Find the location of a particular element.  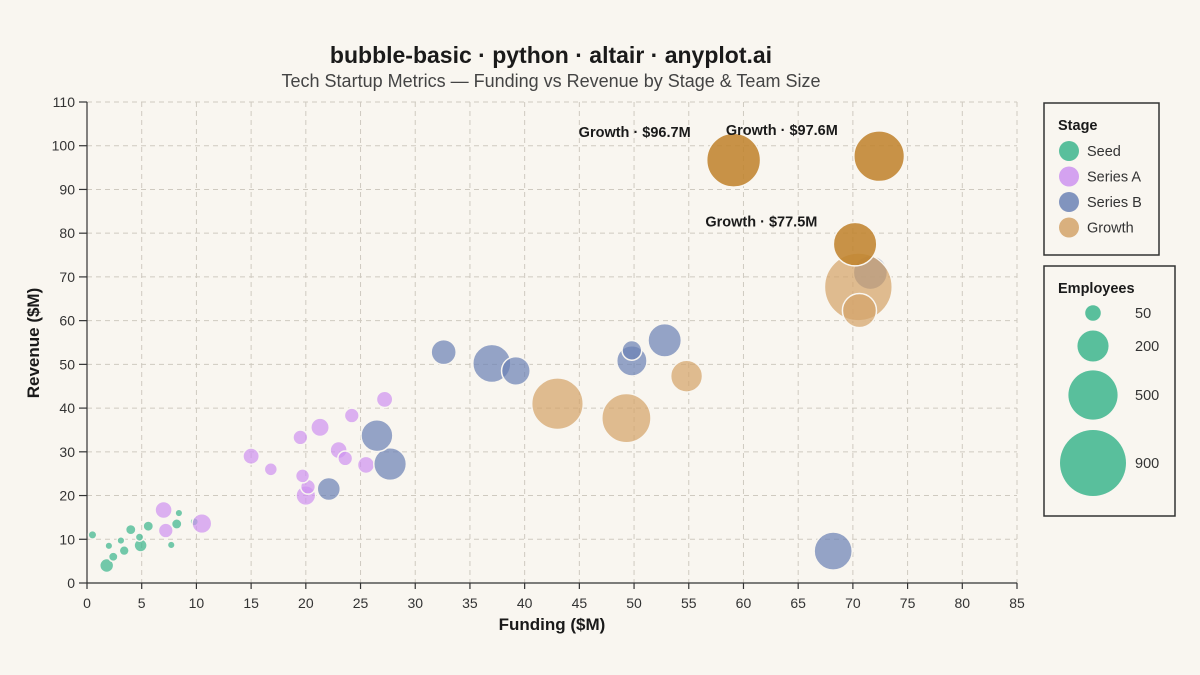

size-legend: Employees 50 200 500 900 is located at coordinates (1109, 391).